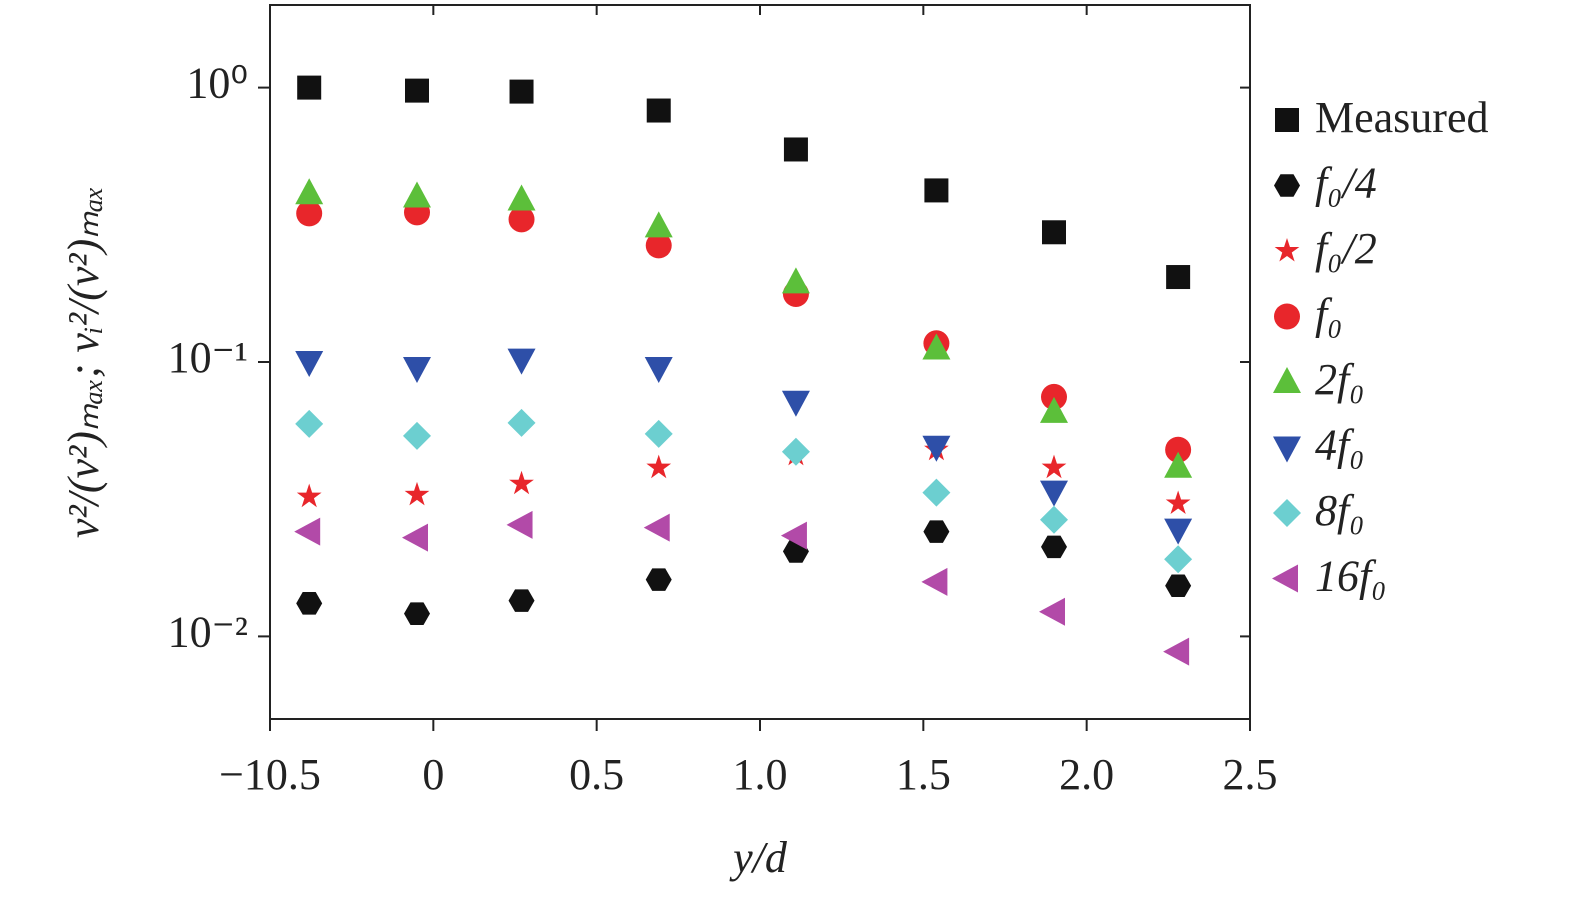 Image resolution: width=1575 pixels, height=909 pixels. Describe the element at coordinates (1346, 248) in the screenshot. I see `legend-label: f₀/2` at that location.